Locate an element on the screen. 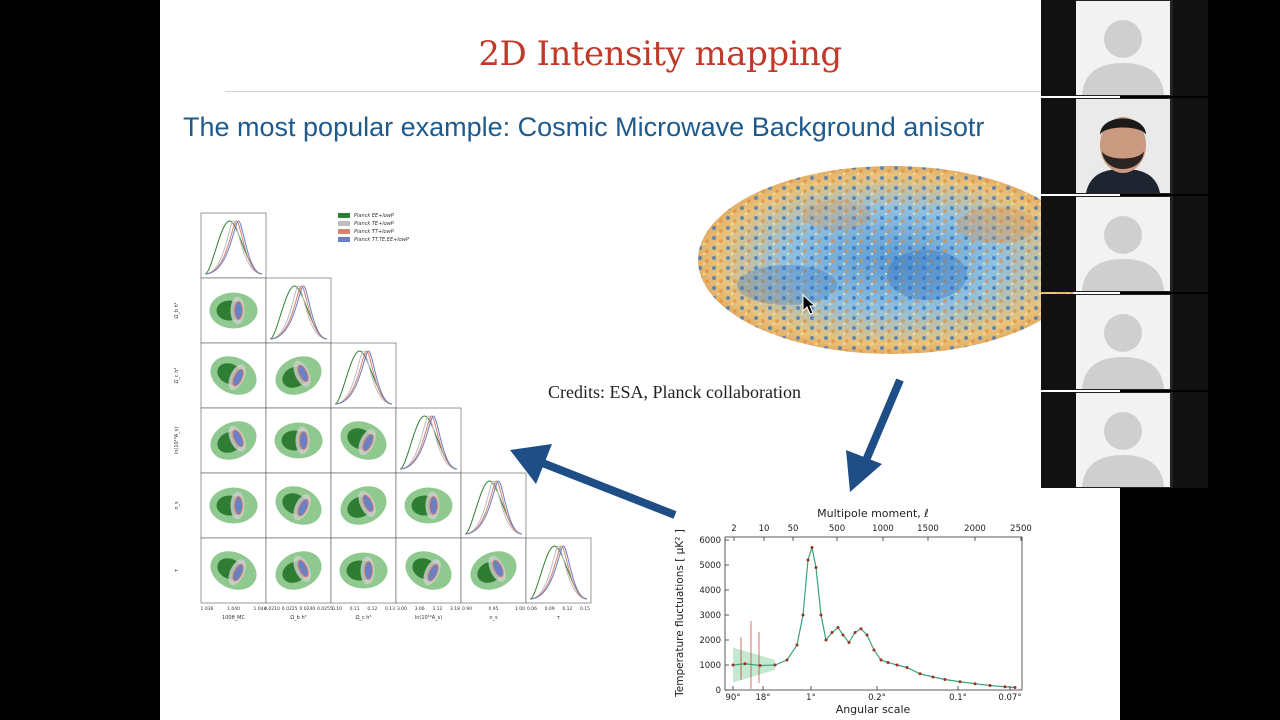  x-tick-label: 1.00 is located at coordinates (520, 609).